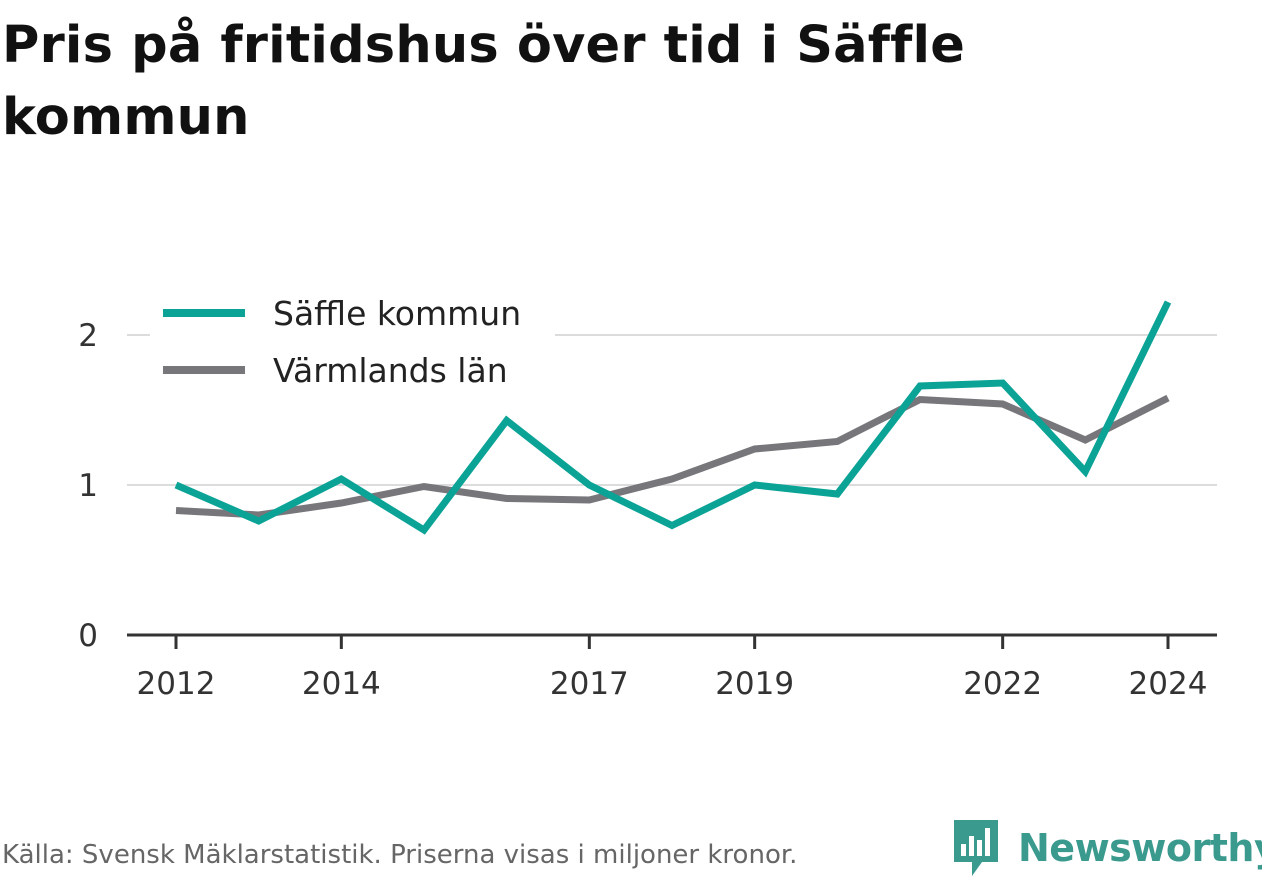 The height and width of the screenshot is (879, 1262). What do you see at coordinates (976, 848) in the screenshot?
I see `newsworthy-logo-icon` at bounding box center [976, 848].